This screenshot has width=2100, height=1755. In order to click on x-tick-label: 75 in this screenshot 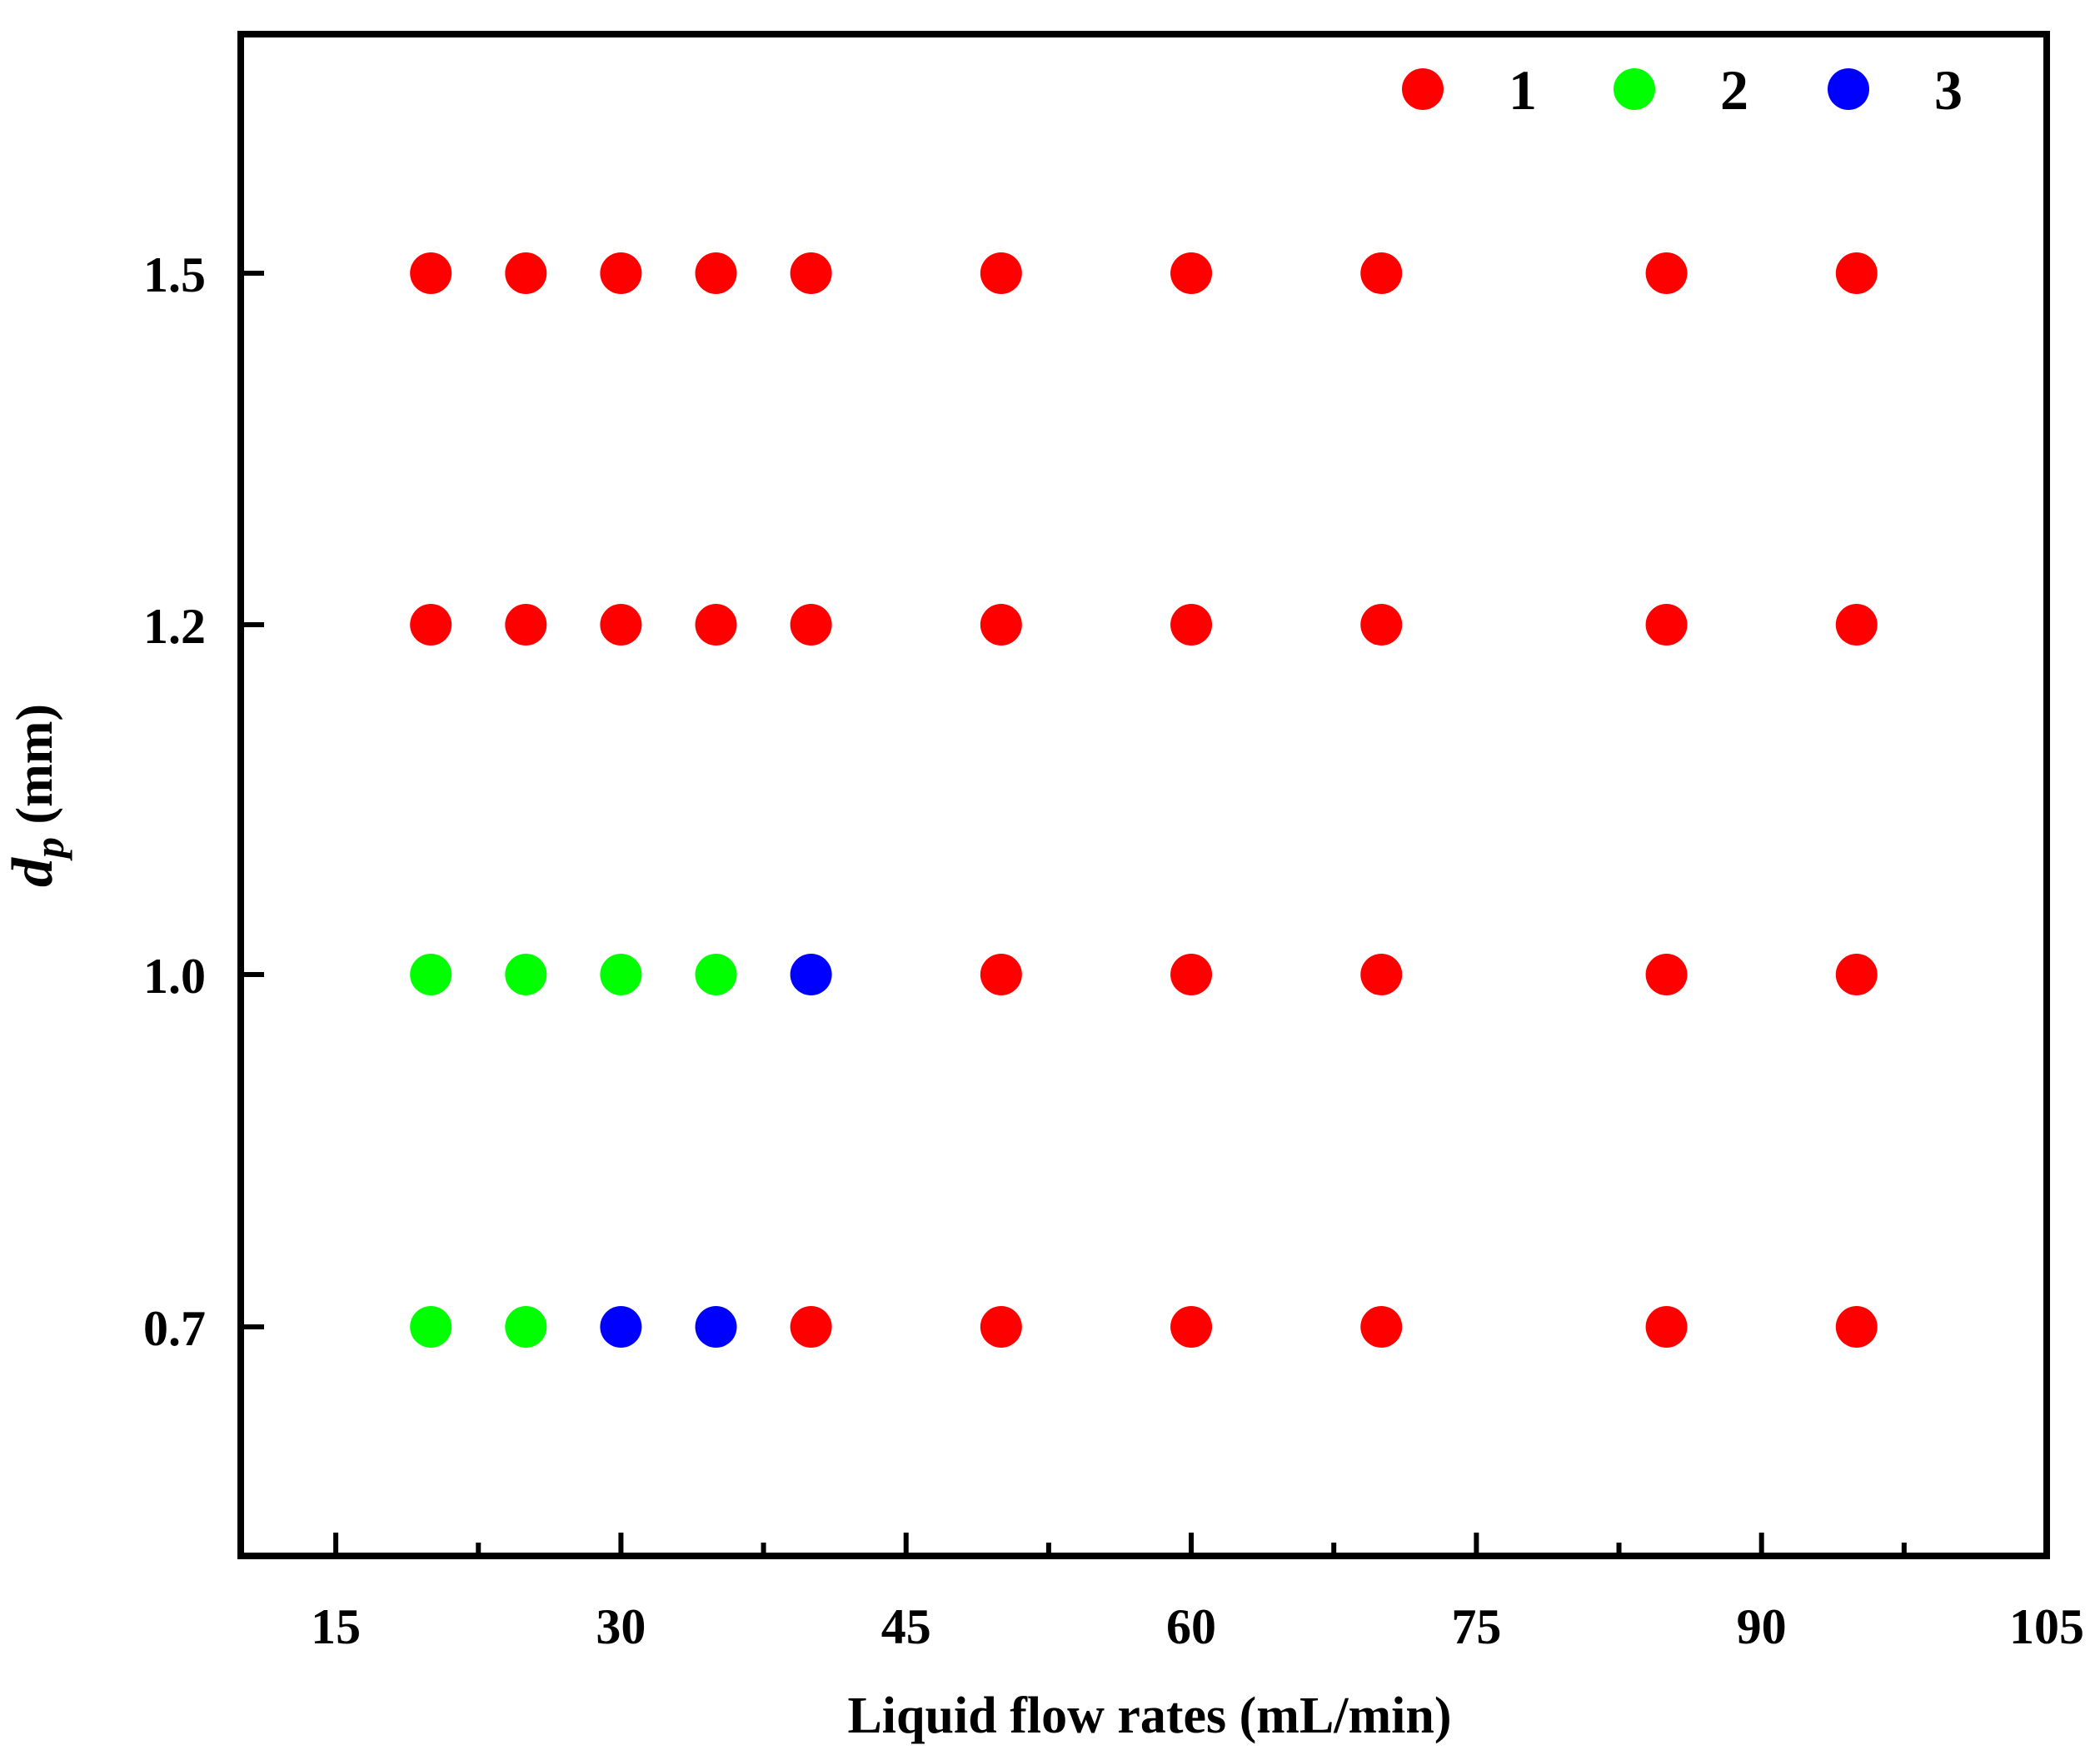, I will do `click(1476, 1627)`.